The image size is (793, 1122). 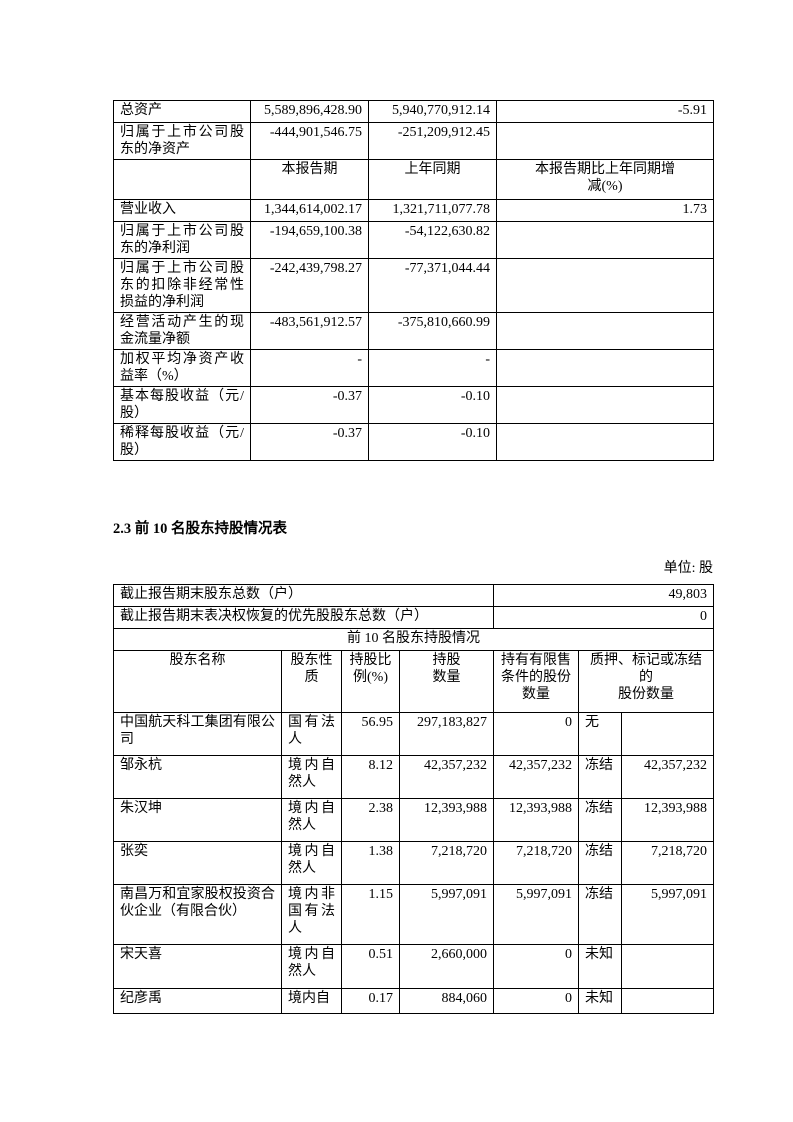 I want to click on preferred-holders-row: 截止报告期末表决权恢复的优先股股东总数（户） 0, so click(x=414, y=617).